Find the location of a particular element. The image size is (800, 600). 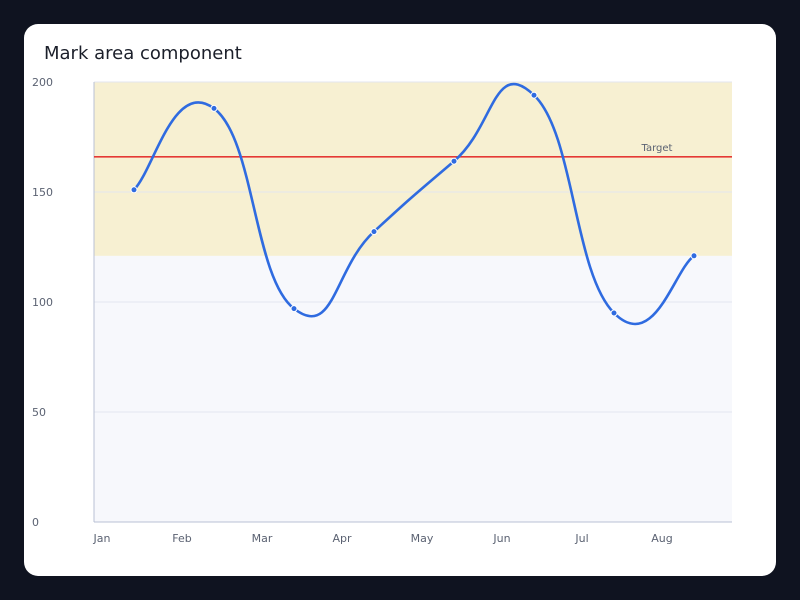

chart-title: Mark area component is located at coordinates (143, 53).